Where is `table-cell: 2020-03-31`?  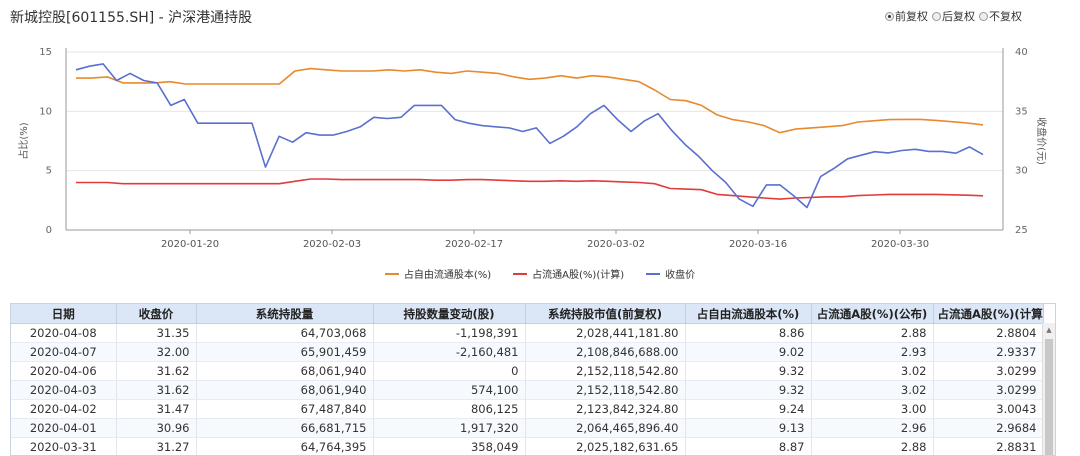 table-cell: 2020-03-31 is located at coordinates (64, 446).